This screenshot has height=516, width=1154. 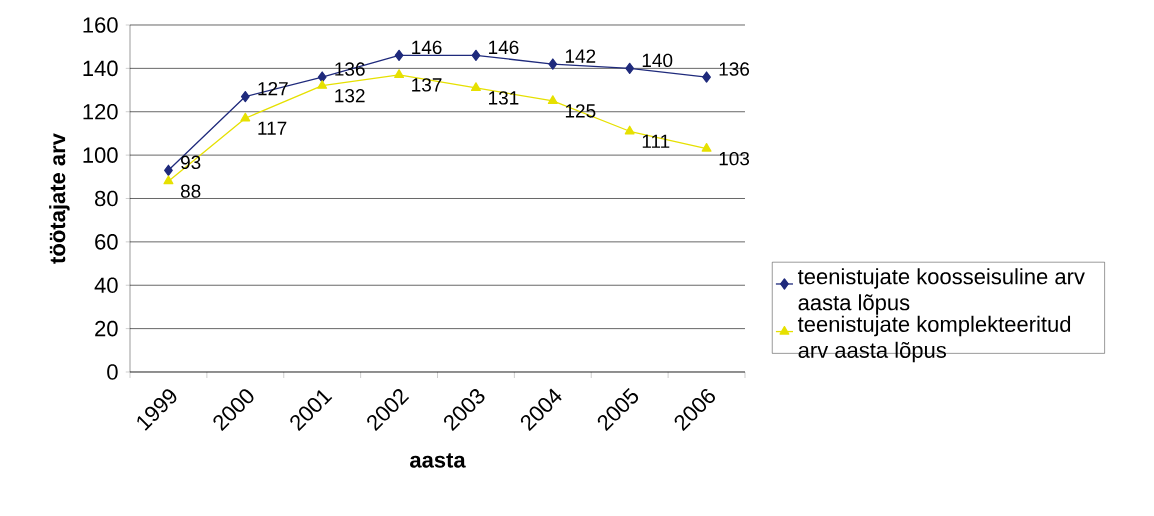 I want to click on y-tick-label: 60, so click(x=106, y=242).